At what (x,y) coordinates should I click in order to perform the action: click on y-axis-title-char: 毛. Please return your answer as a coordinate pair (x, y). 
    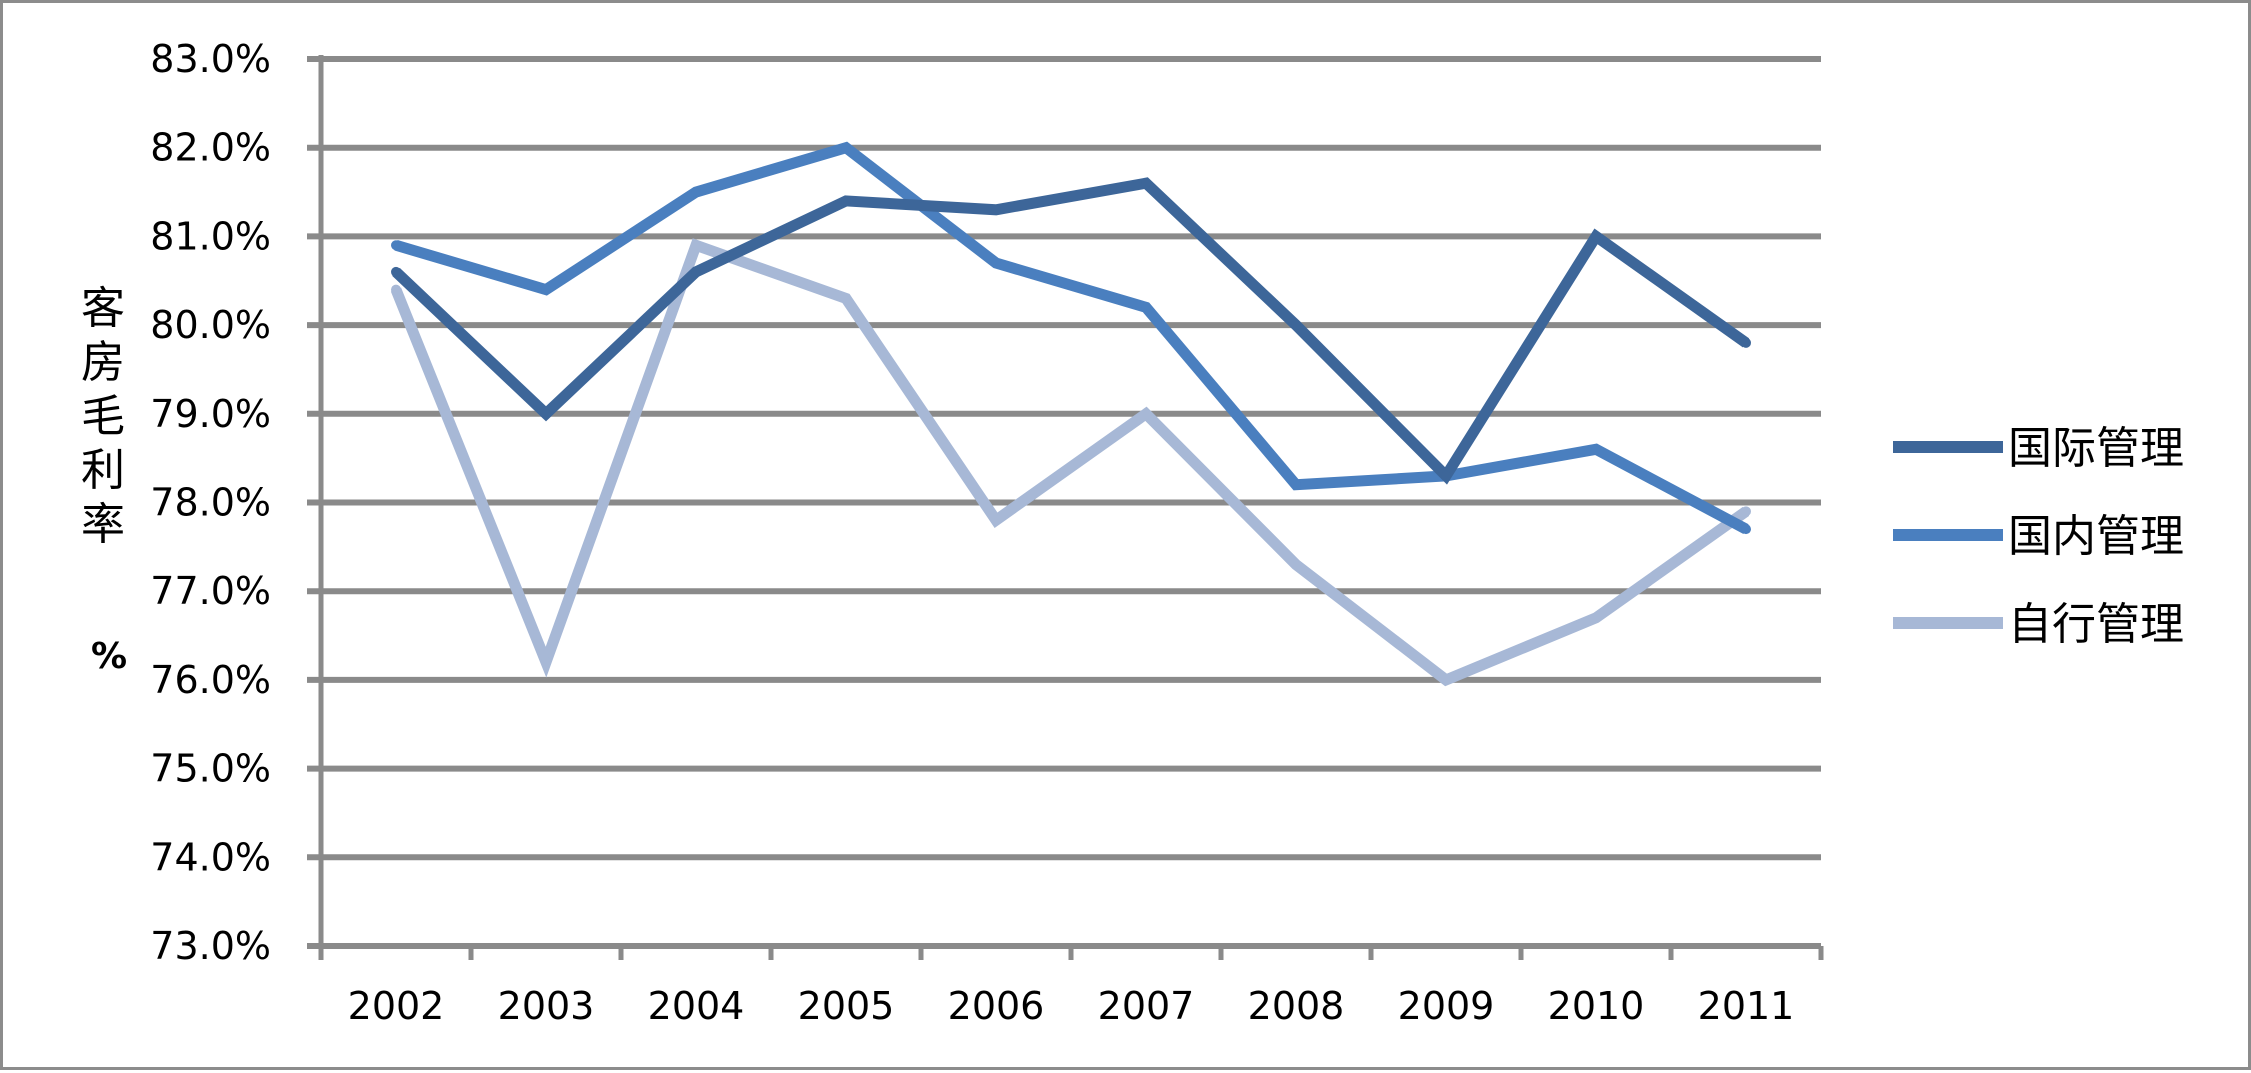
    Looking at the image, I should click on (103, 416).